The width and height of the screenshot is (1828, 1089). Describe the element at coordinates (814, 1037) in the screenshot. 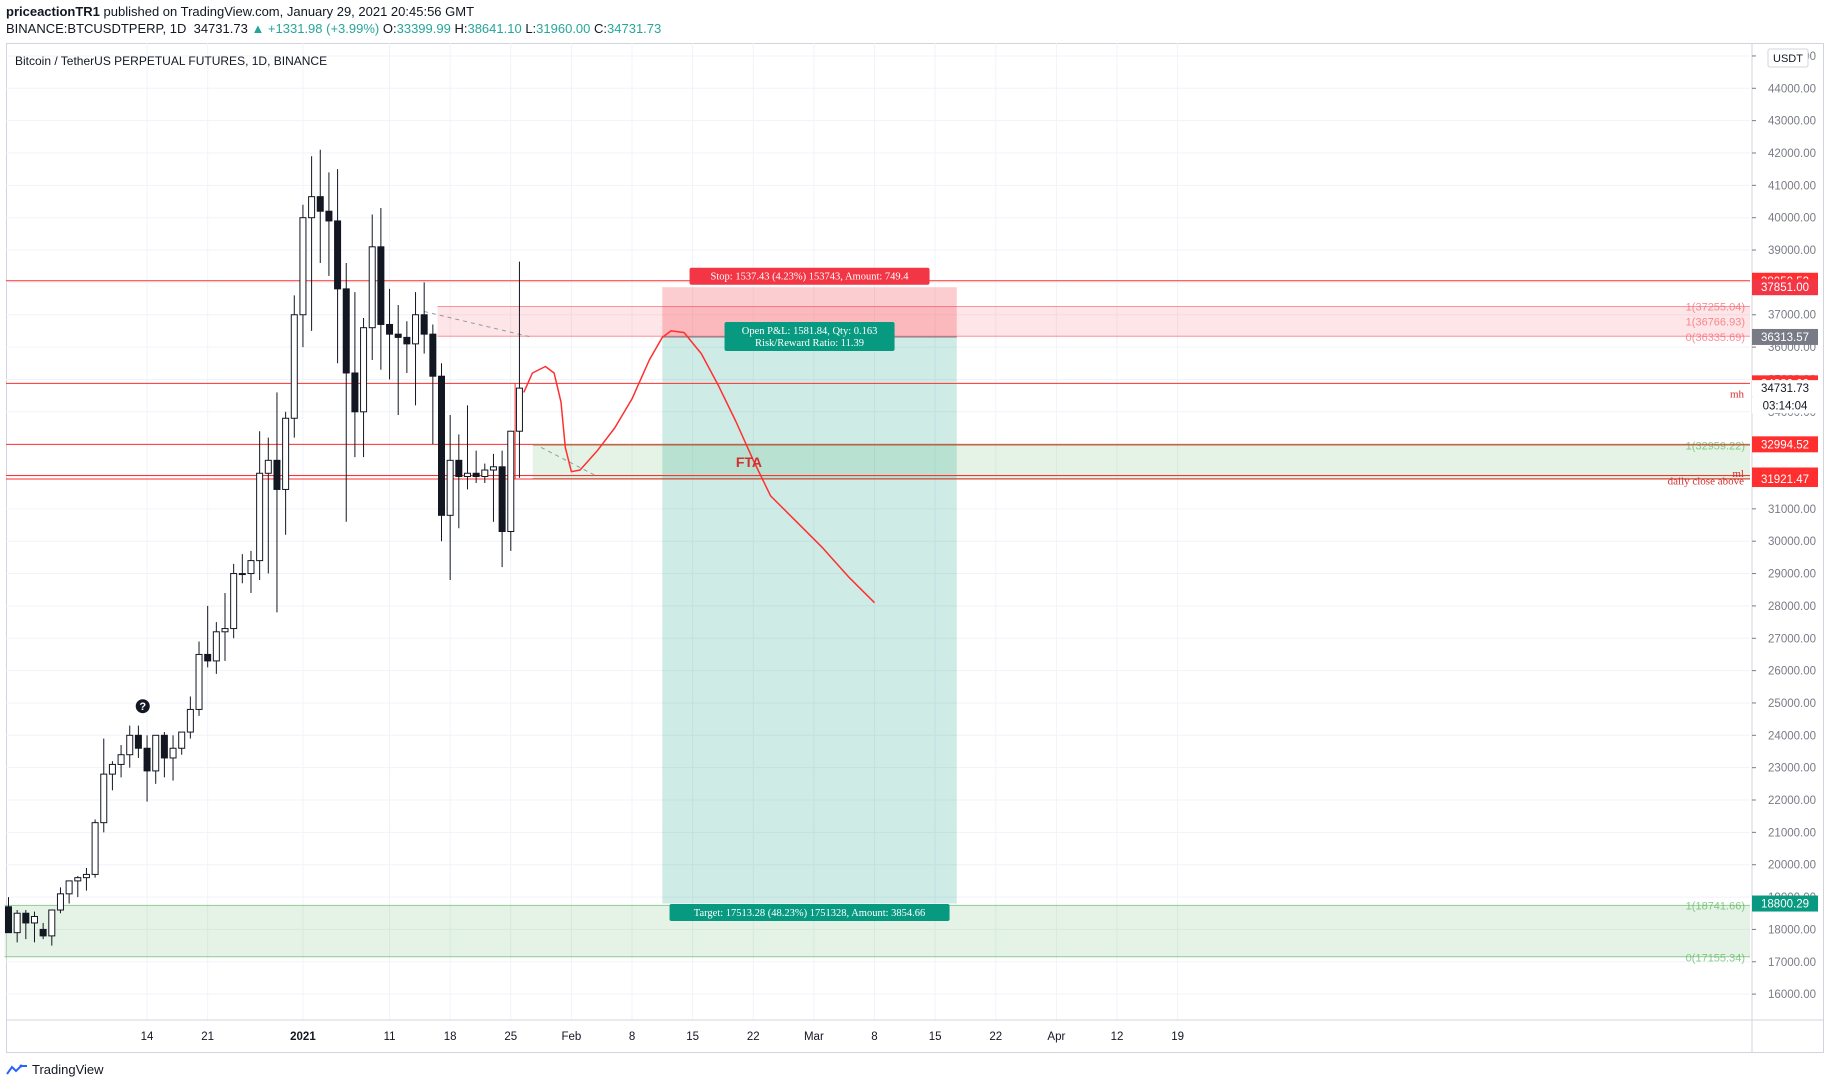

I see `time-axis-label: Mar` at that location.